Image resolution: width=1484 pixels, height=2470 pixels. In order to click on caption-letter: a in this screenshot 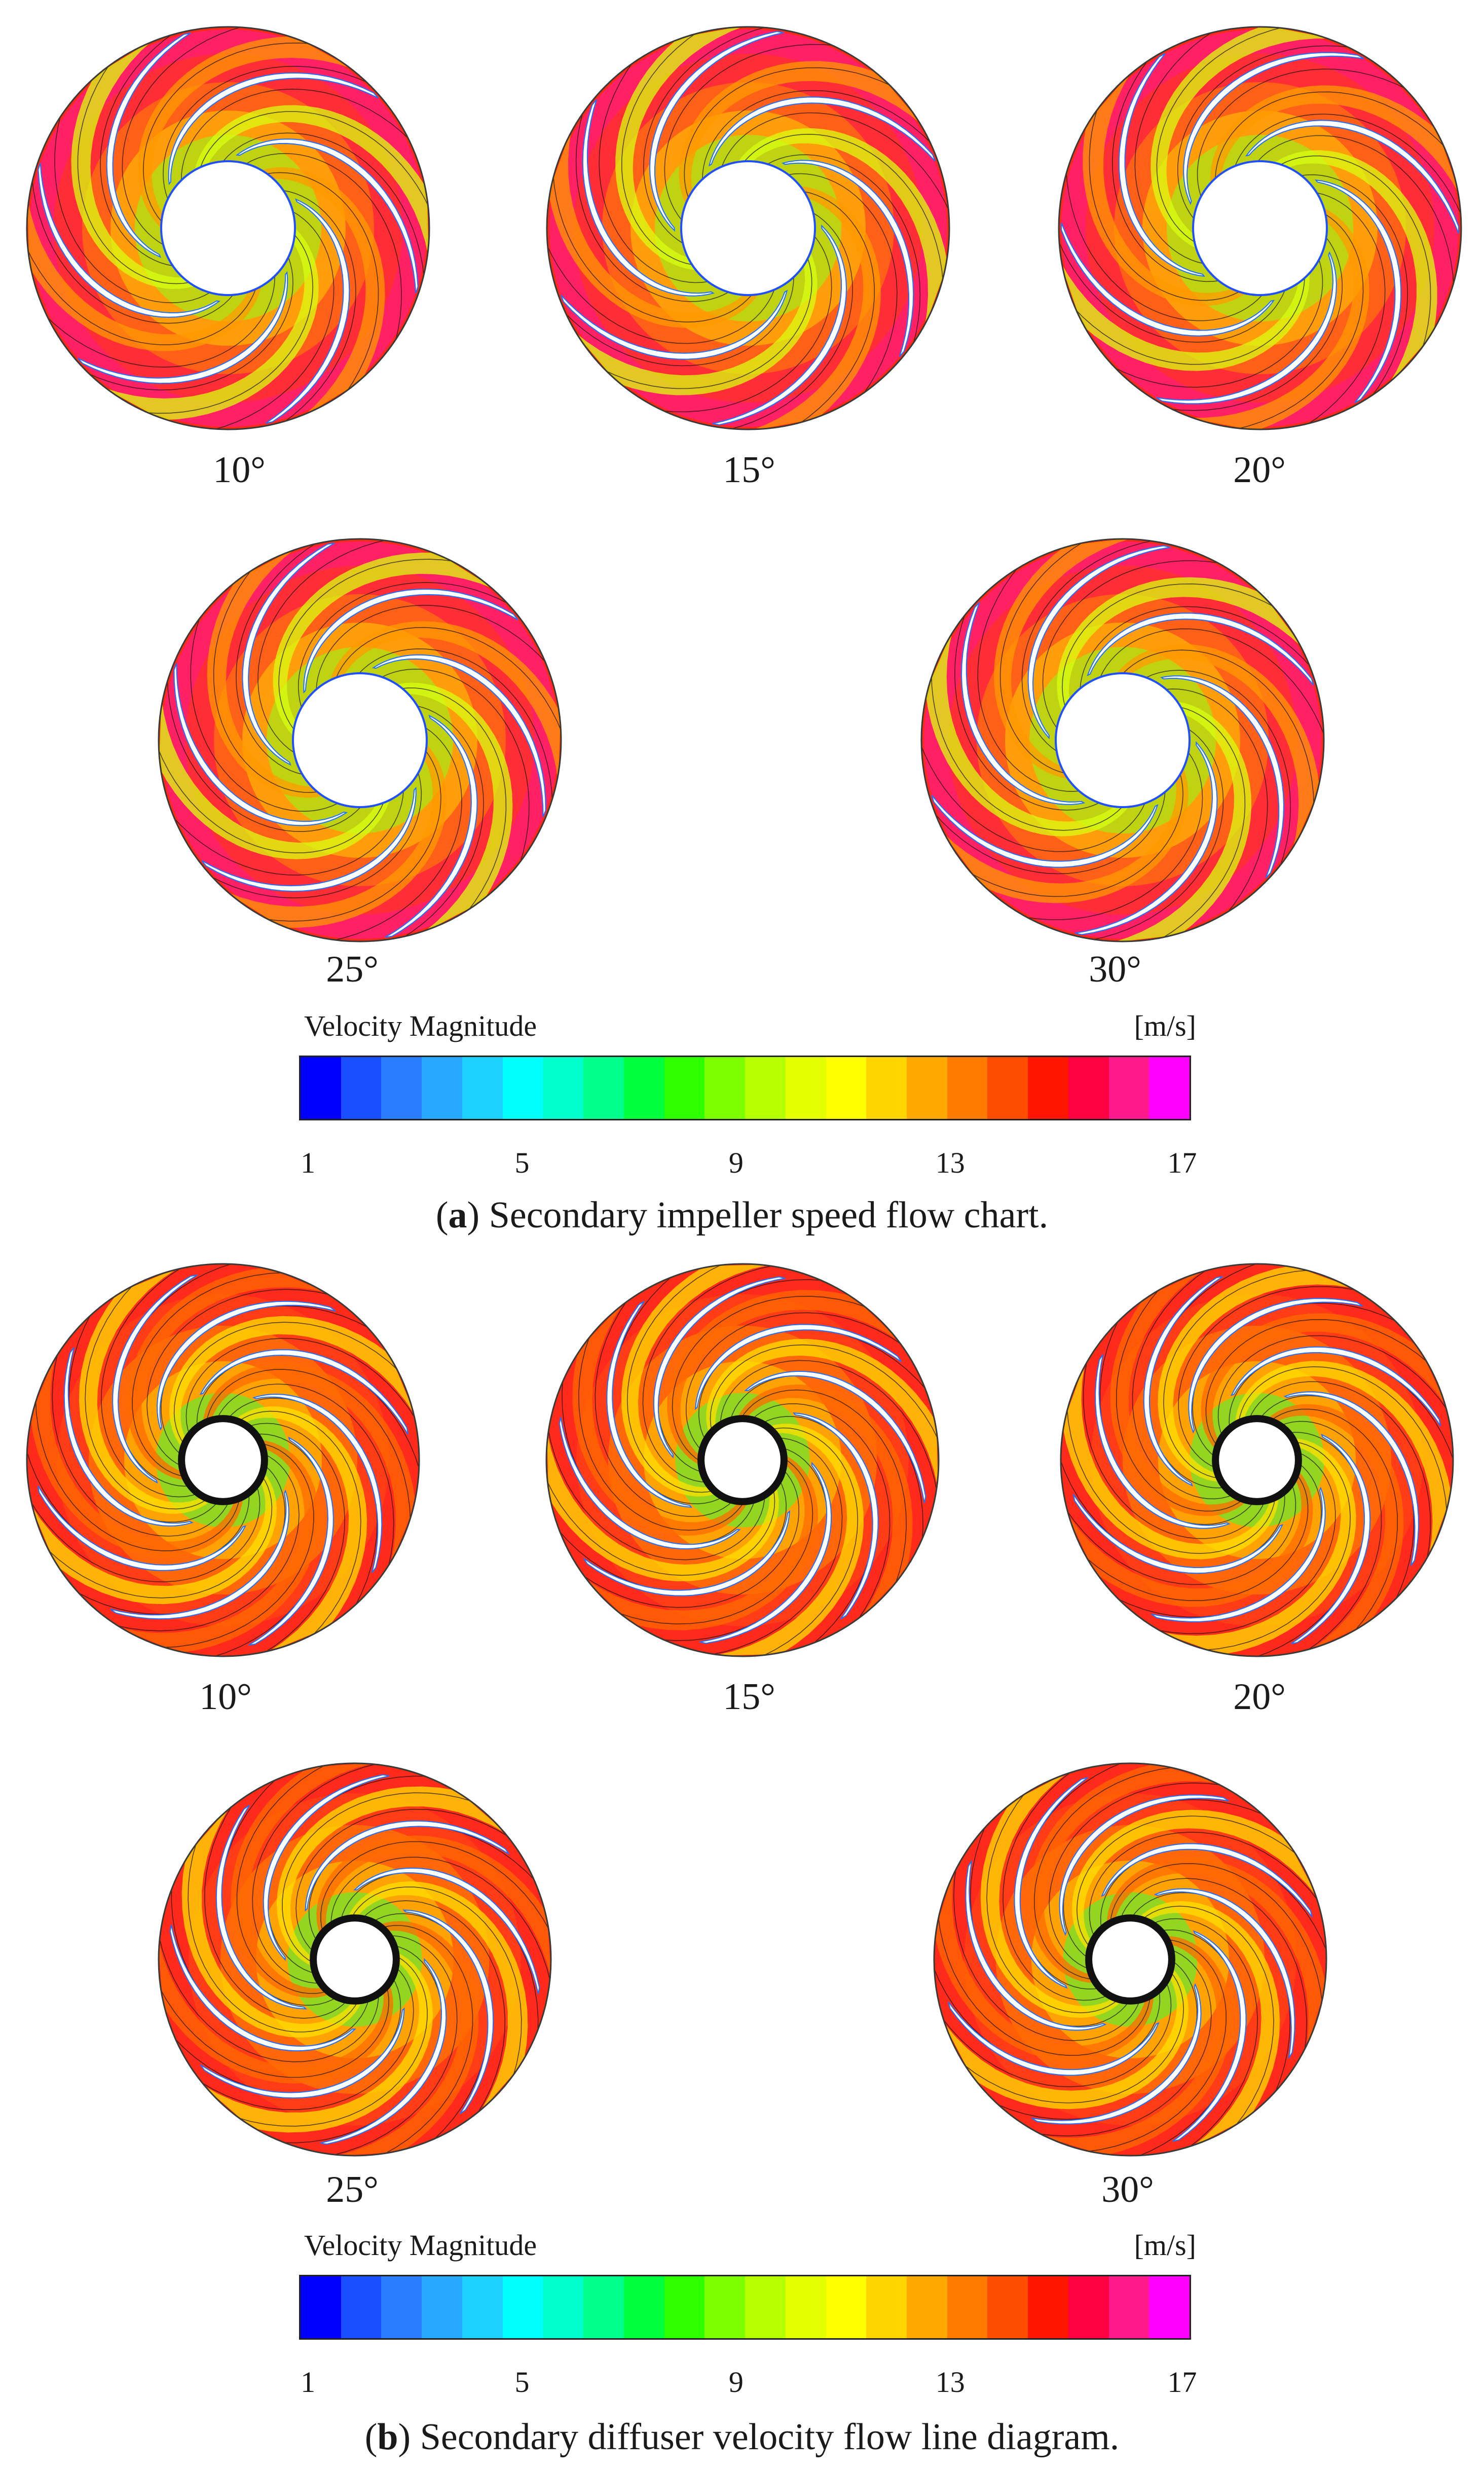, I will do `click(457, 1215)`.